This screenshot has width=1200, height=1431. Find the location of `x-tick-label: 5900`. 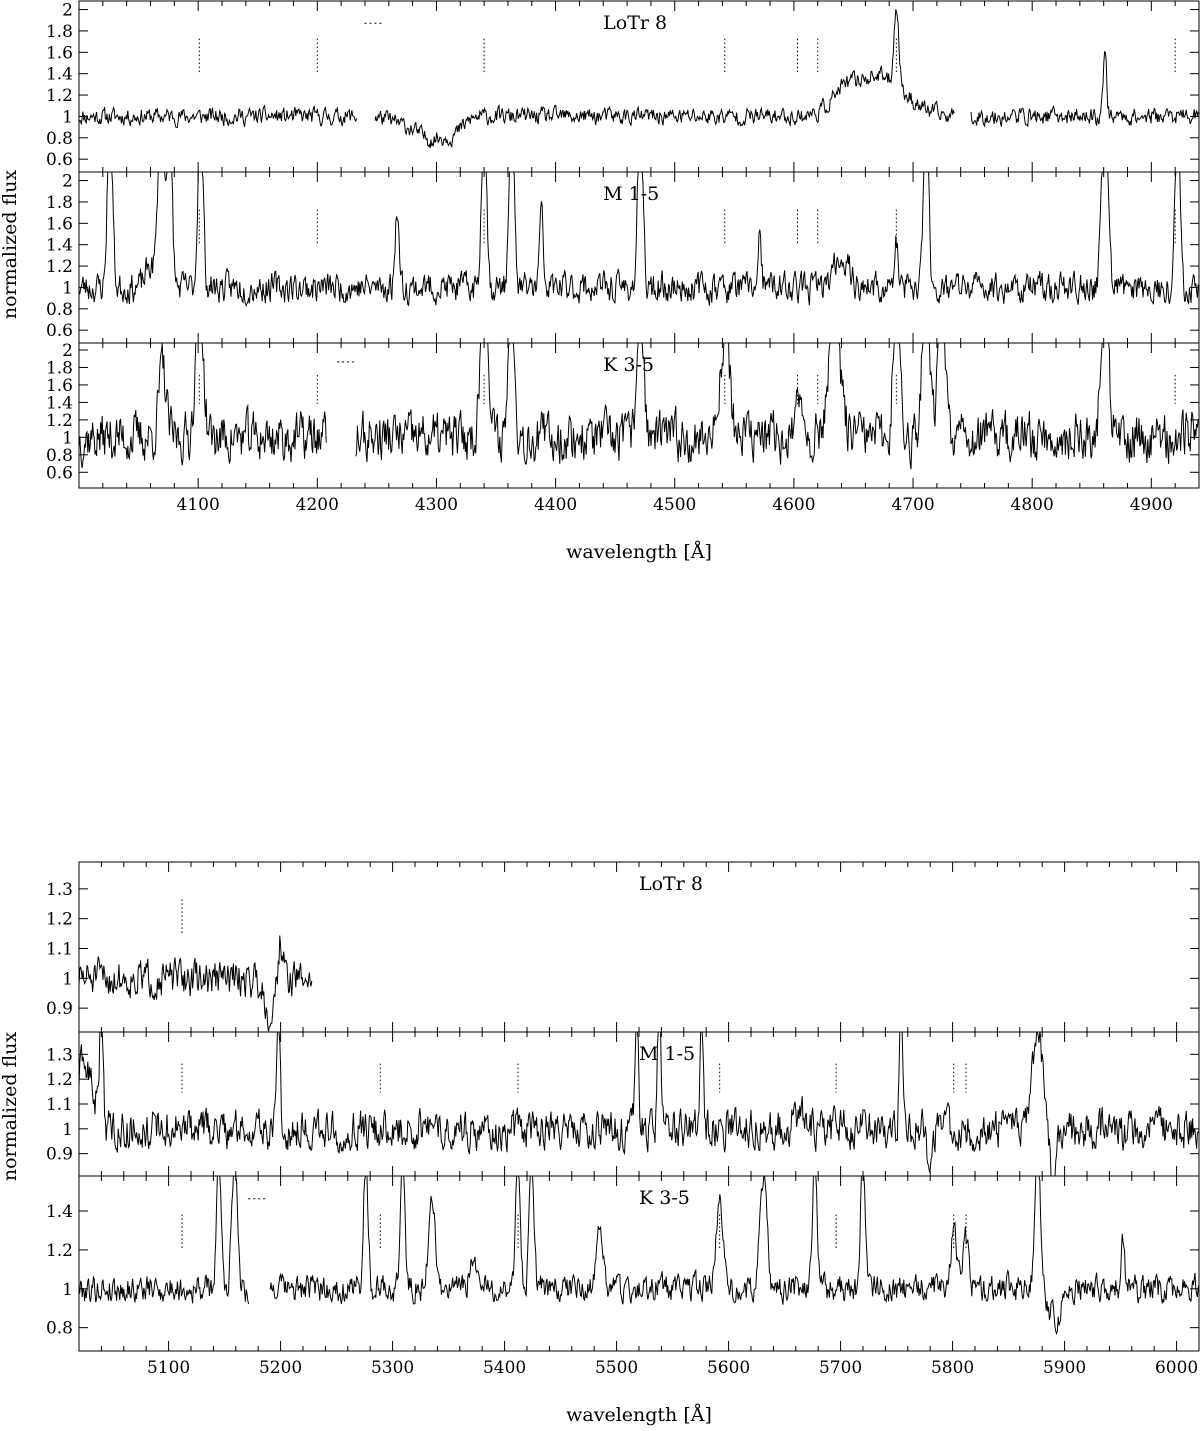

x-tick-label: 5900 is located at coordinates (1064, 1368).